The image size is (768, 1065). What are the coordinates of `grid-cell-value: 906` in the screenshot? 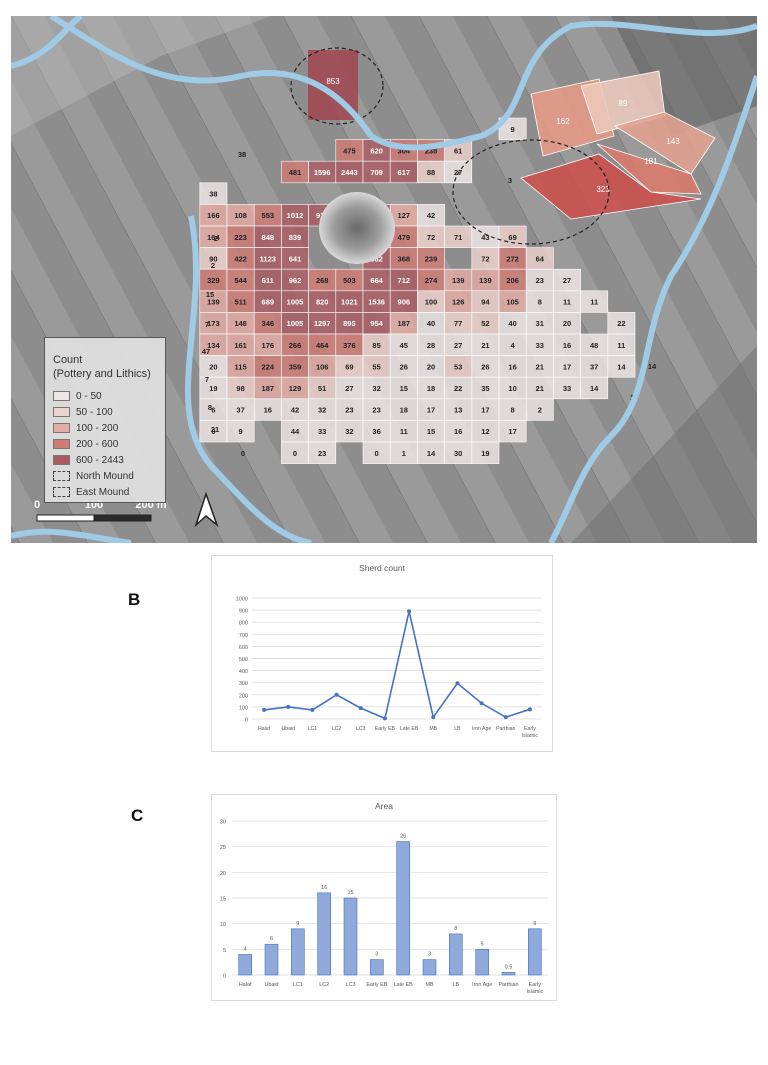 It's located at (404, 302).